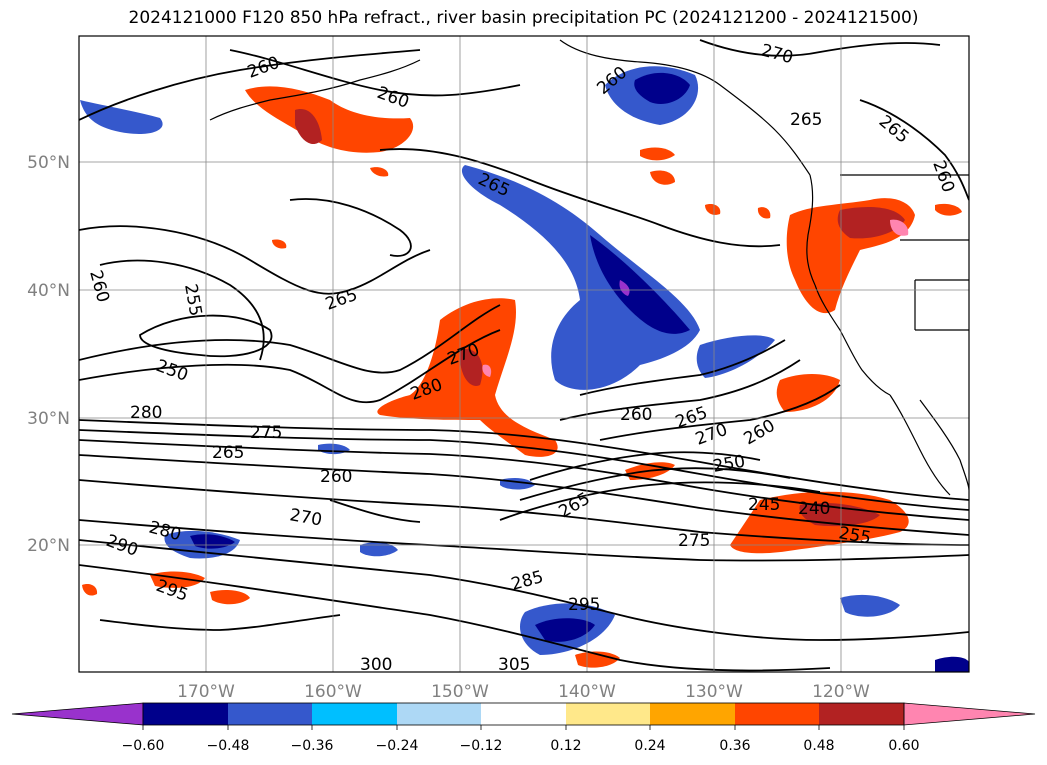 Image resolution: width=1047 pixels, height=765 pixels. I want to click on lon-label: 120°W, so click(841, 692).